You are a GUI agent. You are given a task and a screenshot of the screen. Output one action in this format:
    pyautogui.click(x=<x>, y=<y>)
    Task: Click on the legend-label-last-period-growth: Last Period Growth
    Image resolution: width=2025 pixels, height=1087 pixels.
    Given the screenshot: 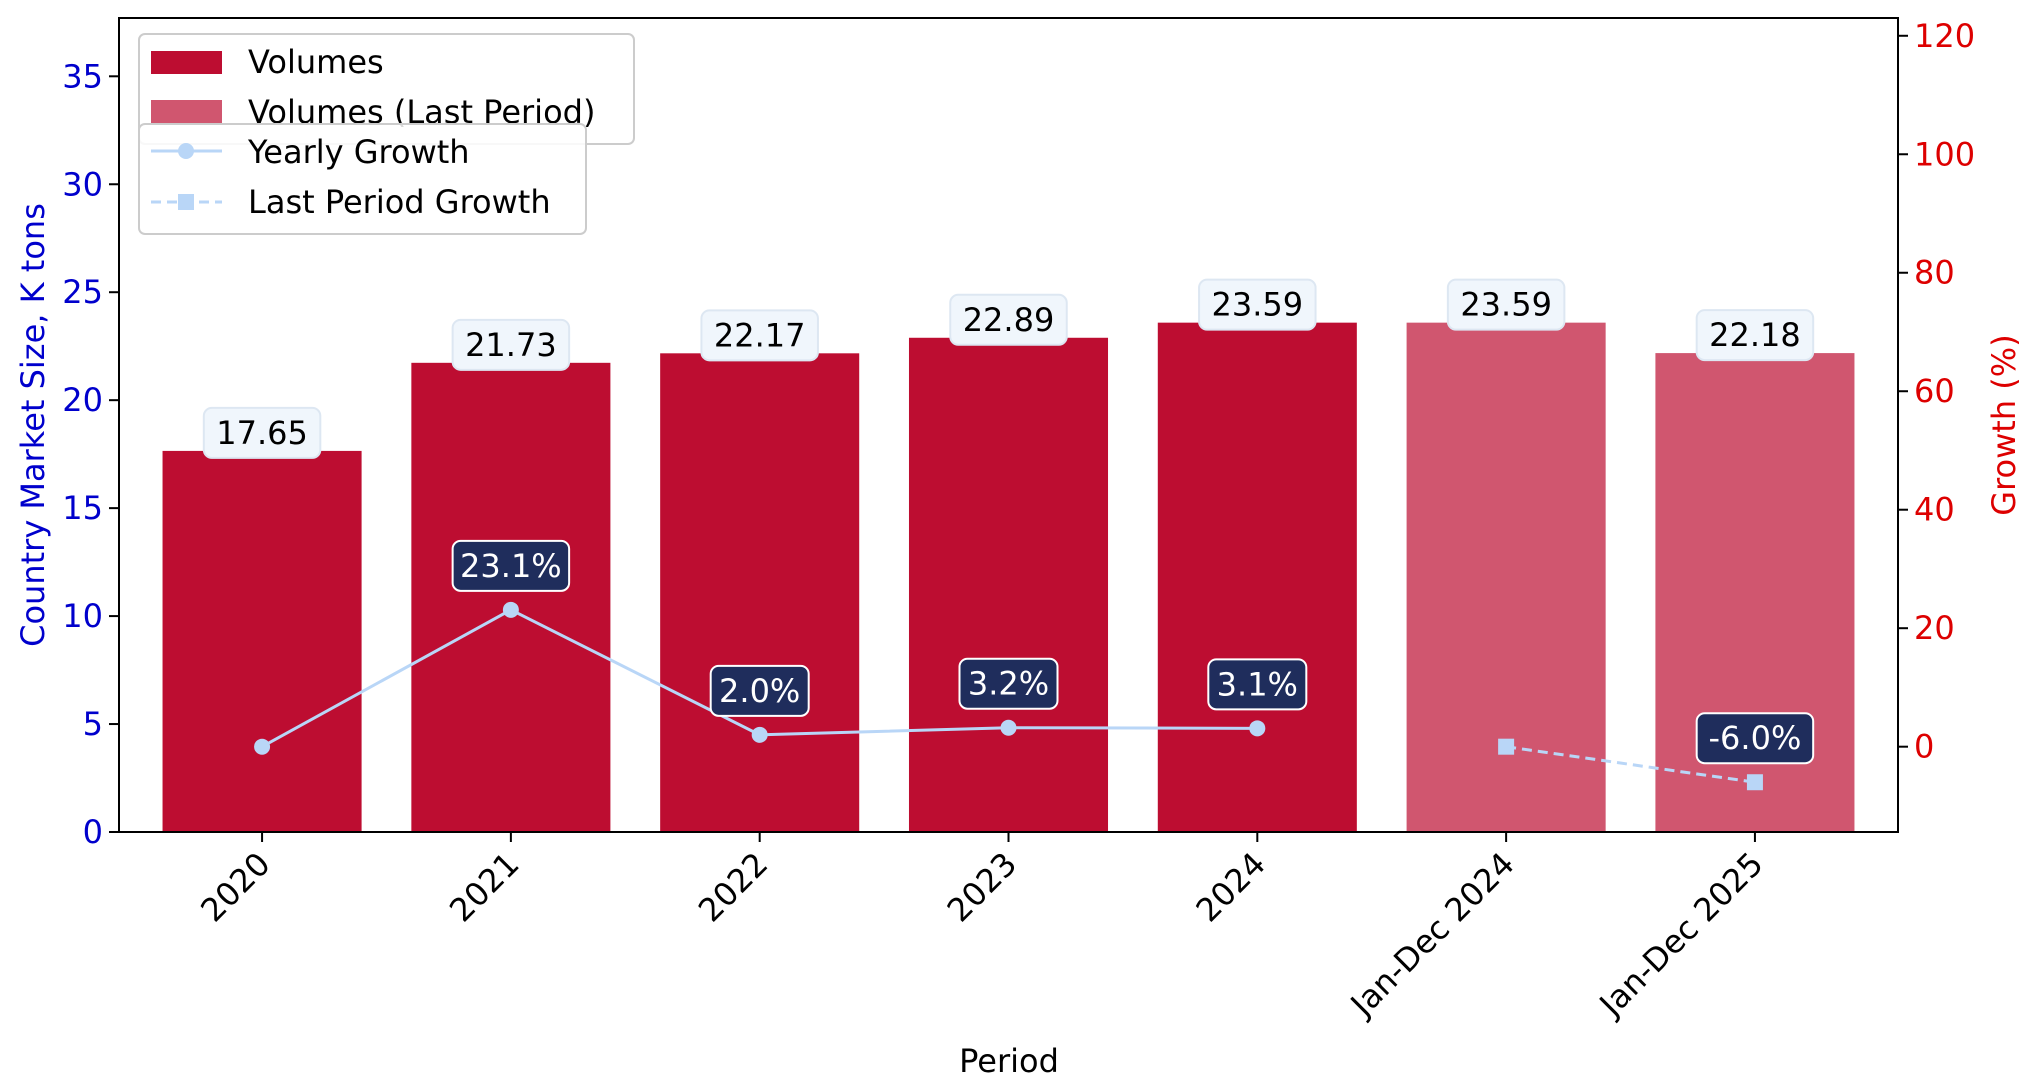 What is the action you would take?
    pyautogui.click(x=399, y=202)
    